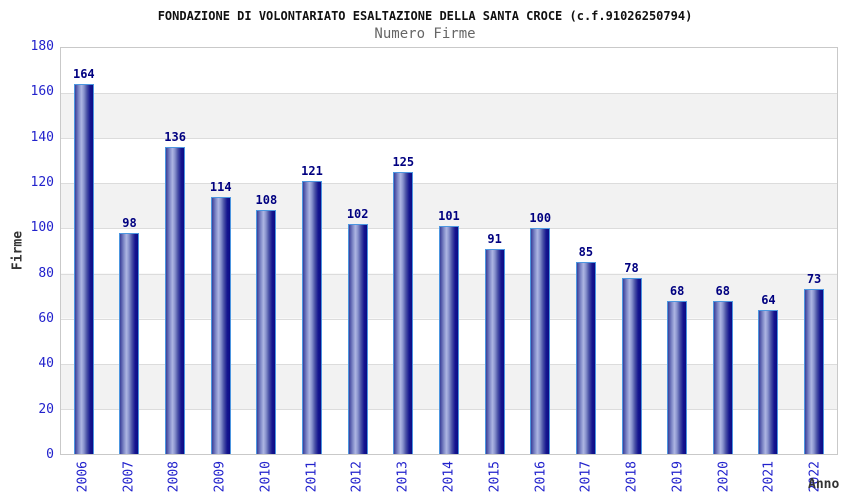  I want to click on x-label-slot-2006: 2006, so click(83, 480).